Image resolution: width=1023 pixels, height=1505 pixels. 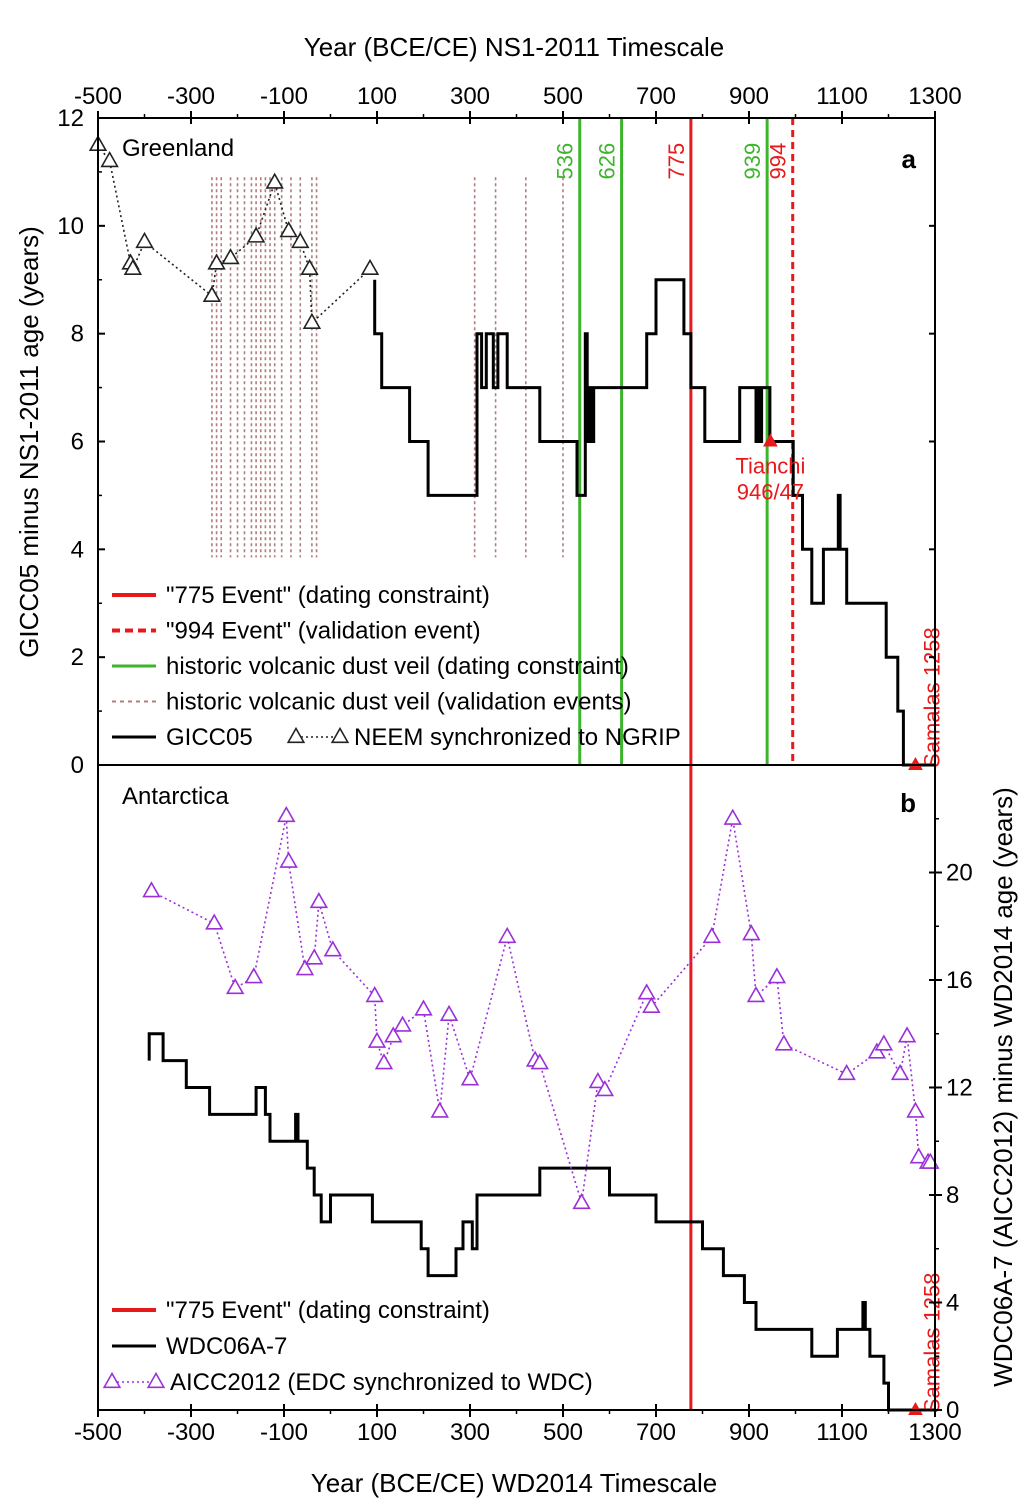 I want to click on b-ytick-label: 16, so click(x=959, y=980).